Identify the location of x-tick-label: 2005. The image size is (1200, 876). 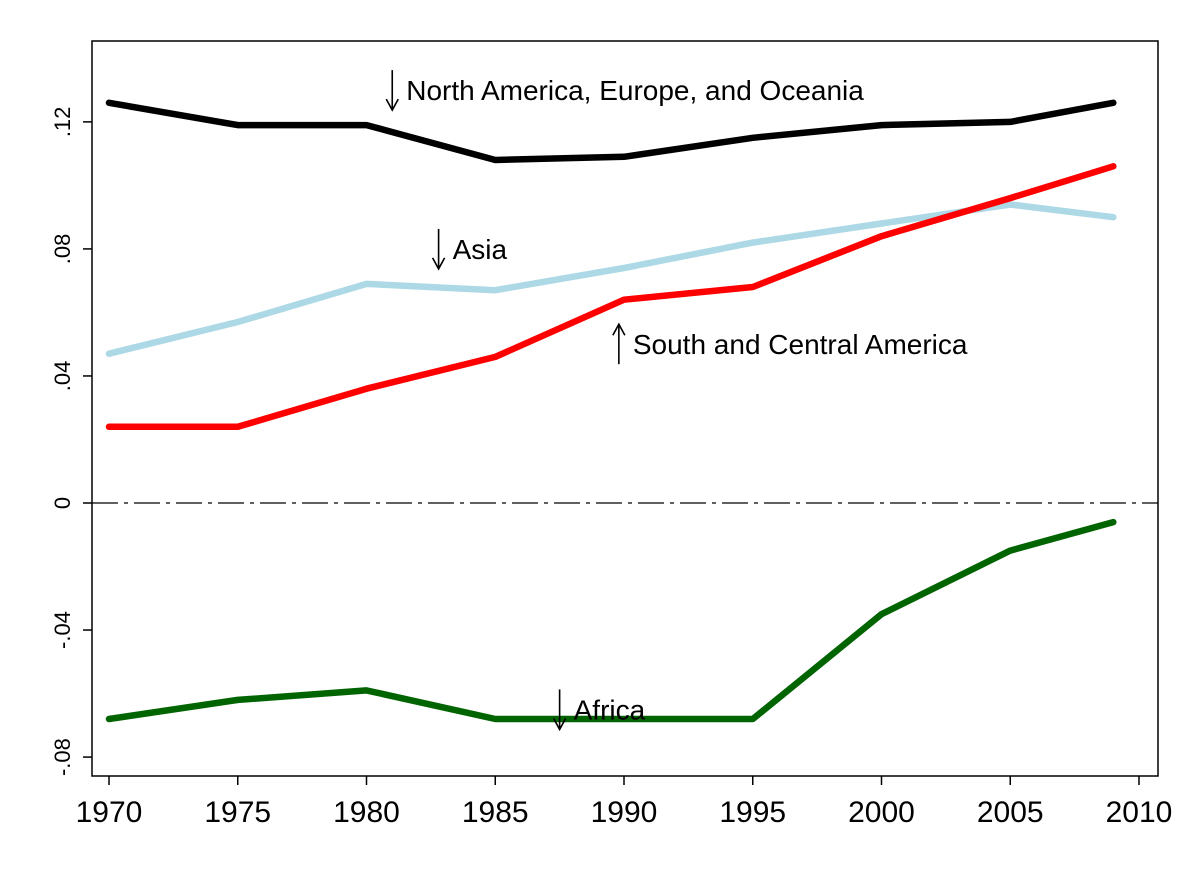
(1010, 812).